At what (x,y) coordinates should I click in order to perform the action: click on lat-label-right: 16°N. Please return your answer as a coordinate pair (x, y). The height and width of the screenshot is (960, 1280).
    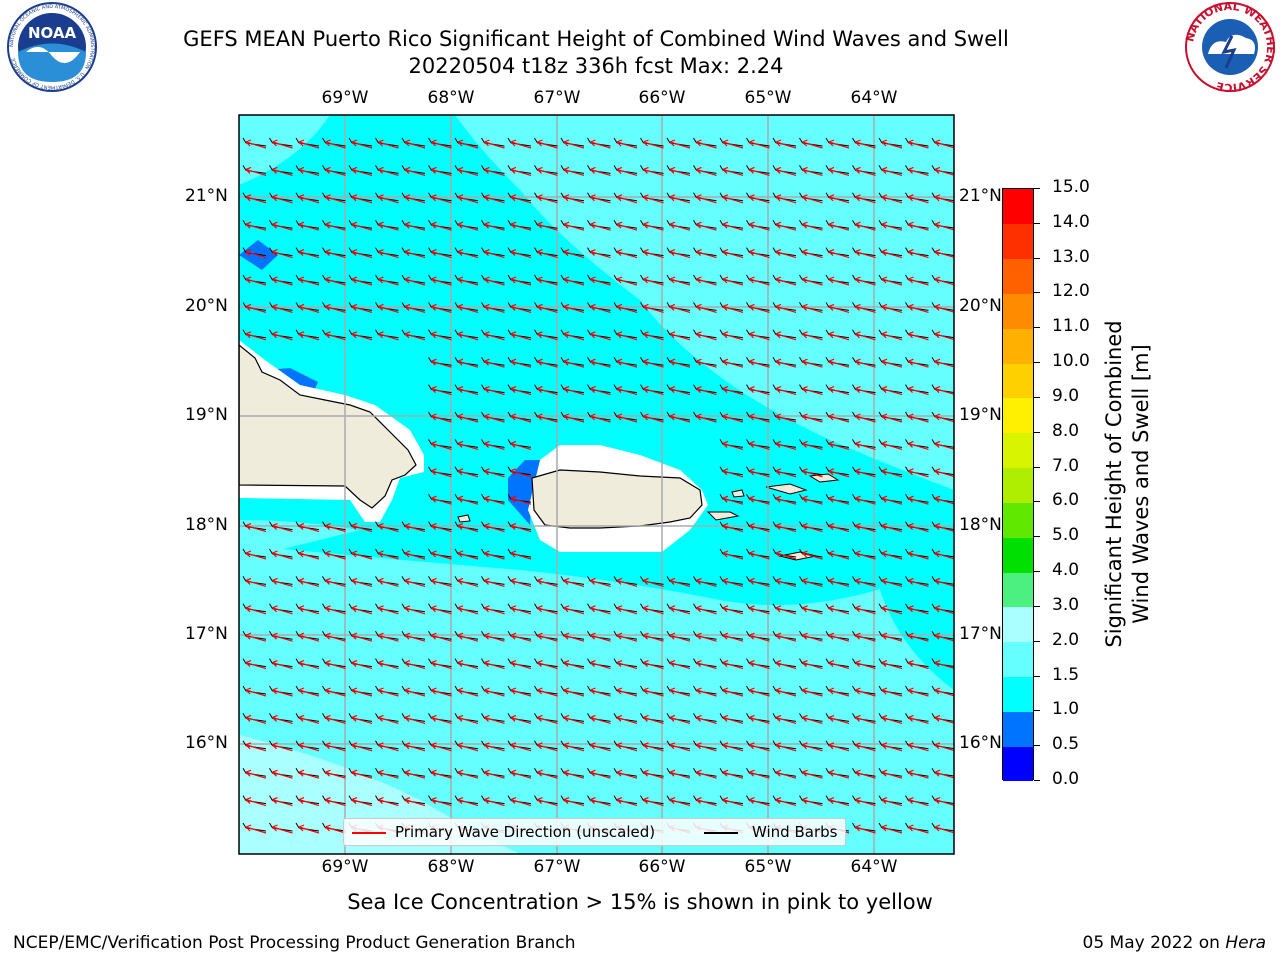
    Looking at the image, I should click on (980, 743).